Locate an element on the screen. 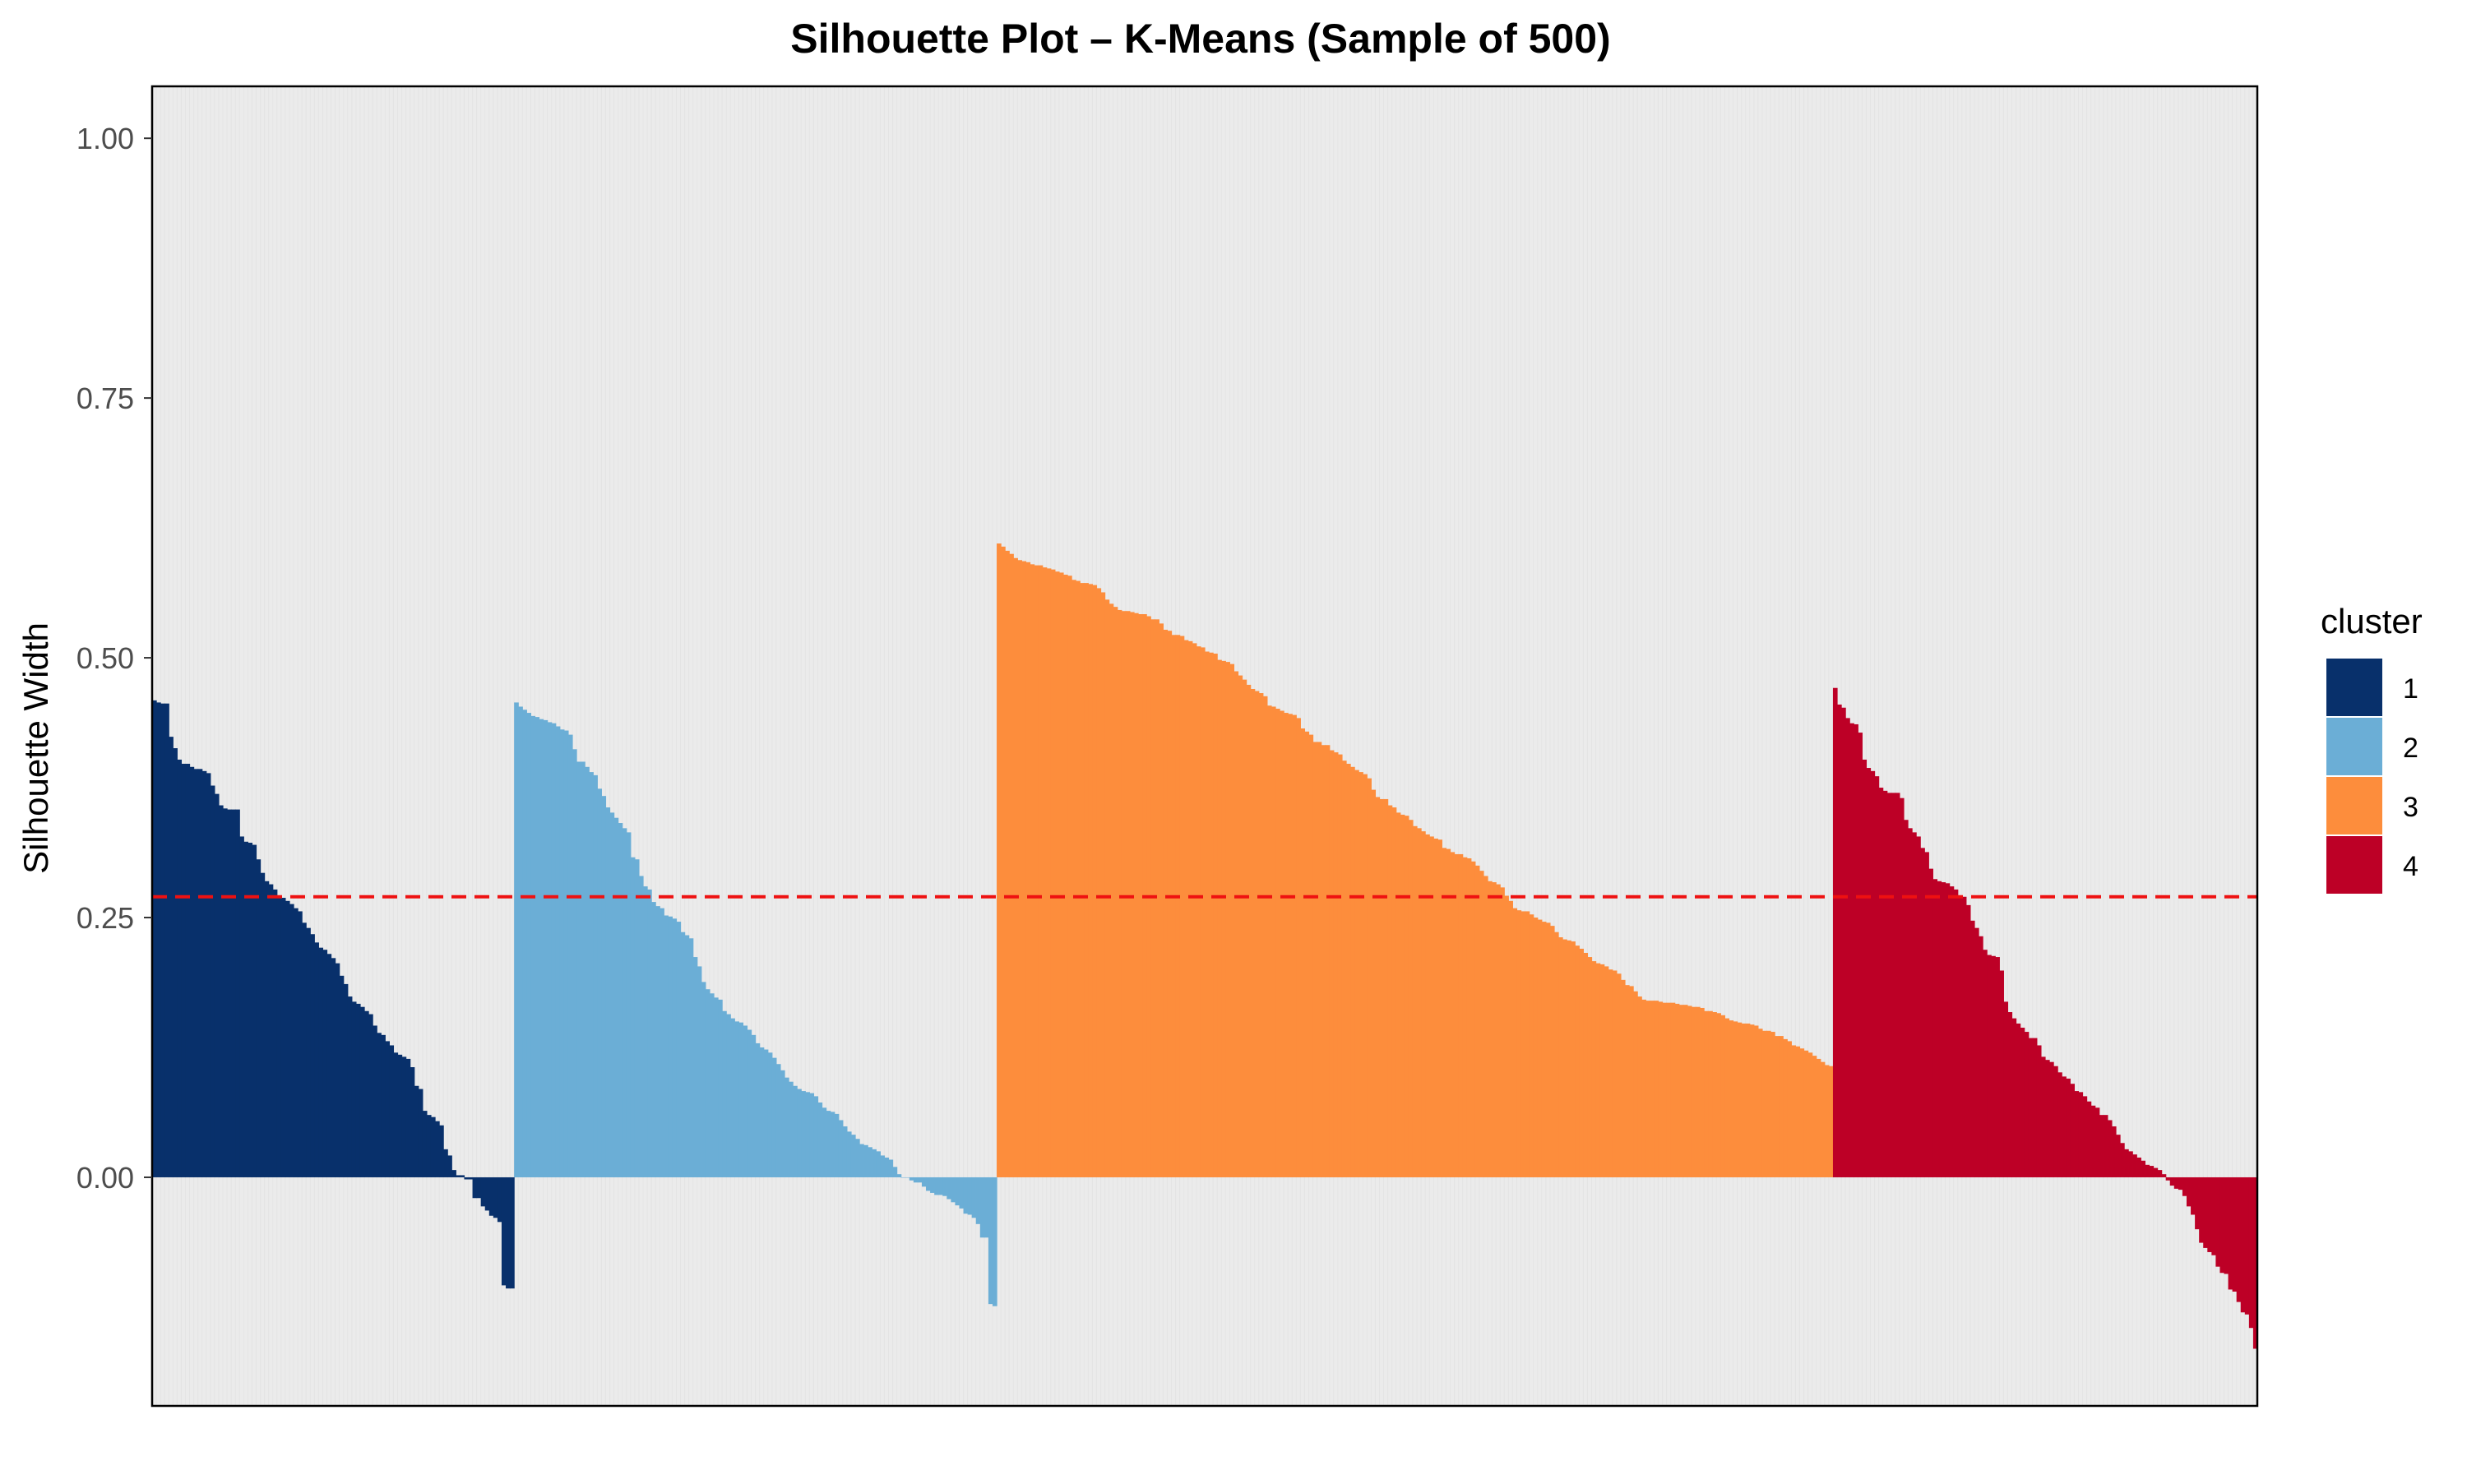 Image resolution: width=2467 pixels, height=1484 pixels. cluster-2-bars is located at coordinates (755, 1004).